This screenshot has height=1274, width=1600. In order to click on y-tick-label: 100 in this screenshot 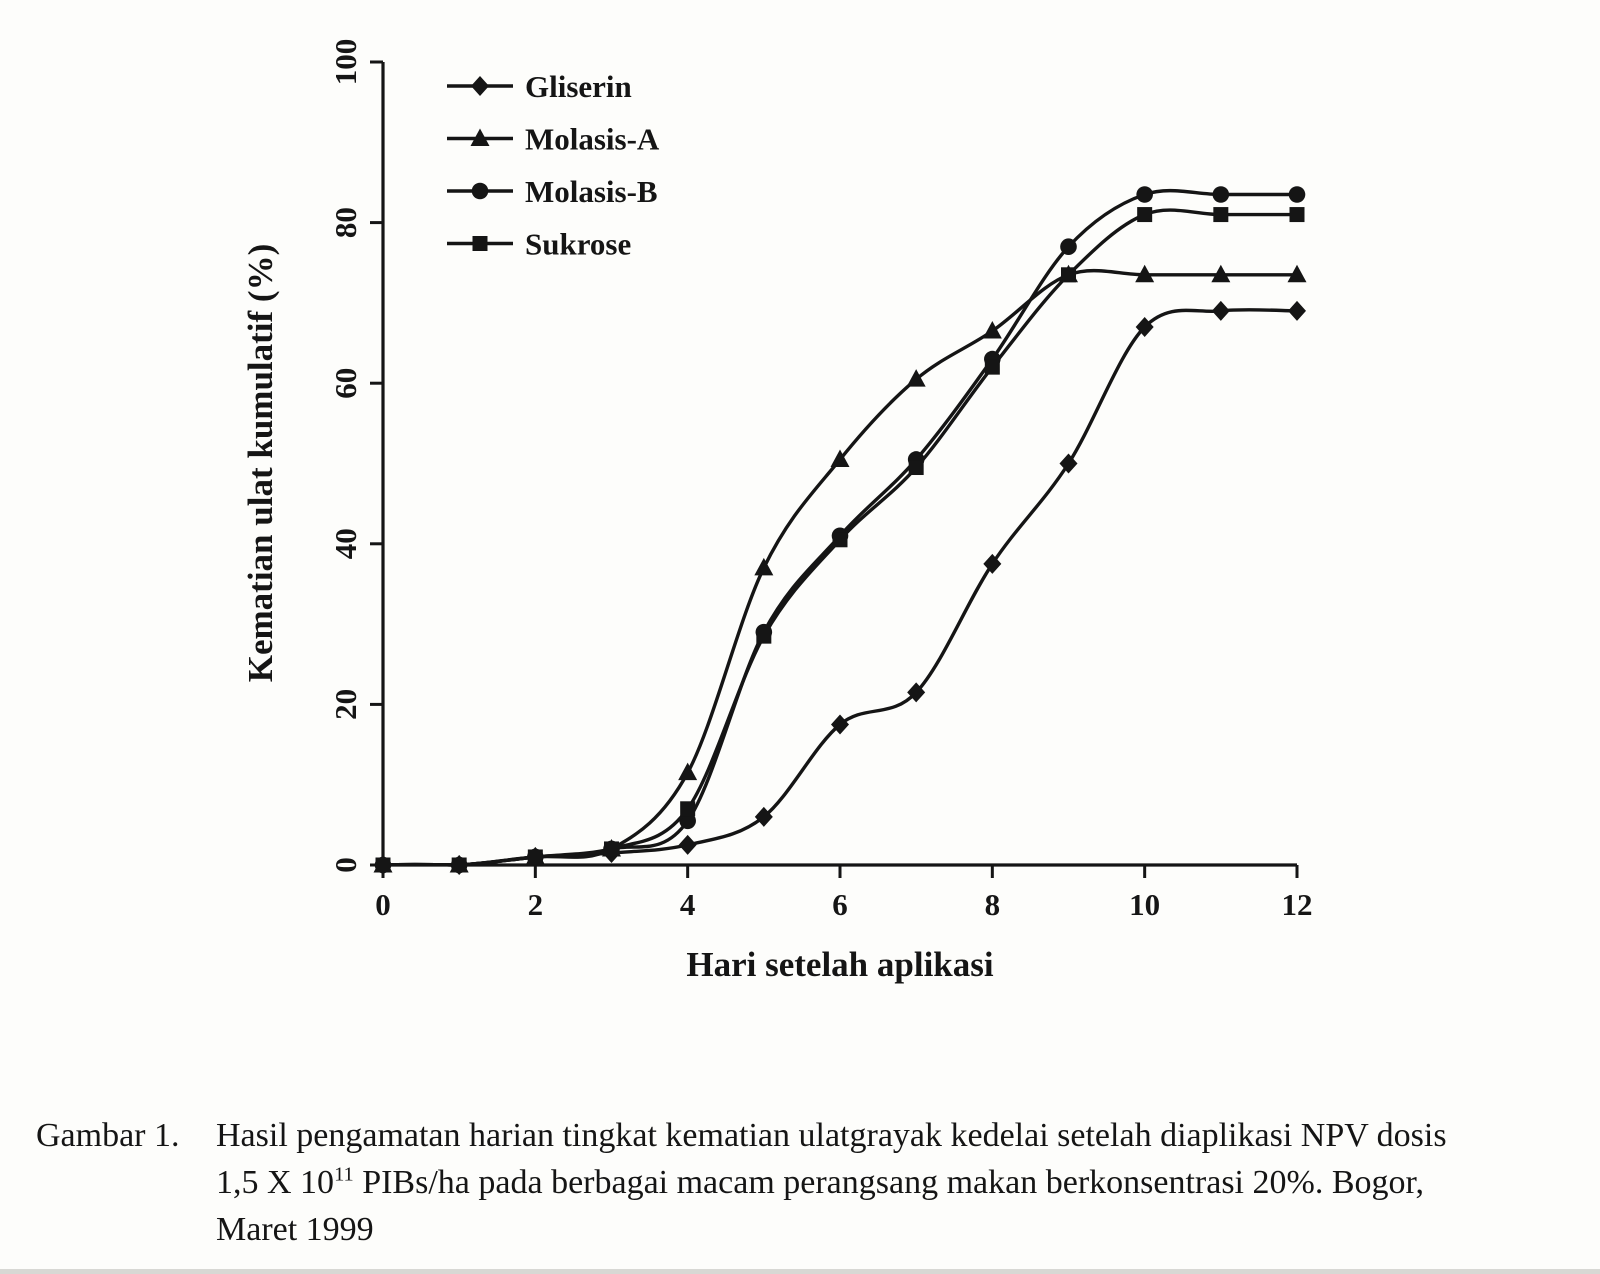, I will do `click(345, 62)`.